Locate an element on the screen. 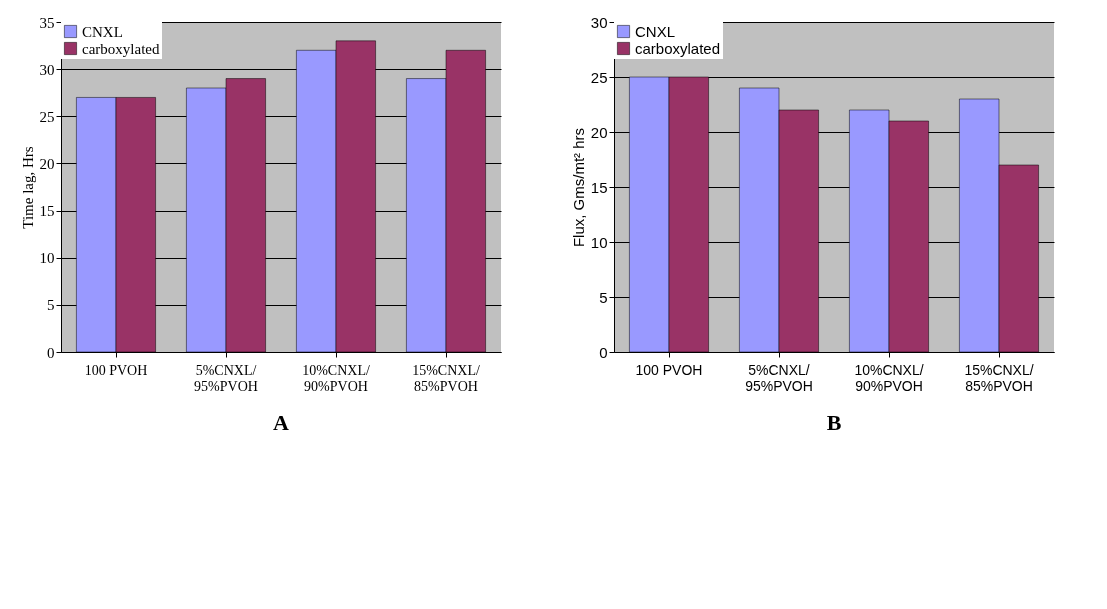 The height and width of the screenshot is (609, 1107). y-axis-title: Time lag, Hrs is located at coordinates (27, 187).